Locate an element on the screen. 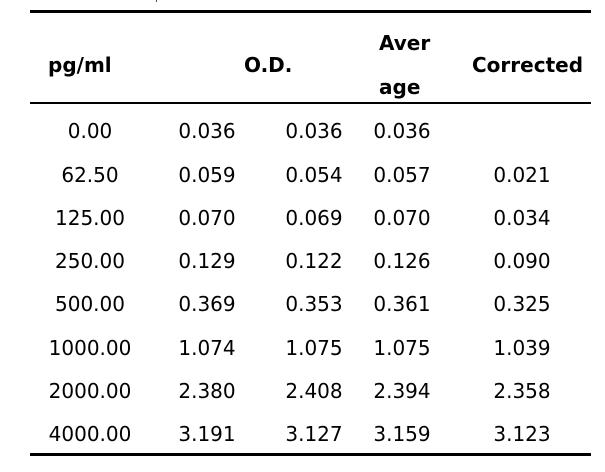 The height and width of the screenshot is (472, 605). header-concentration: pg/ml is located at coordinates (80, 65).